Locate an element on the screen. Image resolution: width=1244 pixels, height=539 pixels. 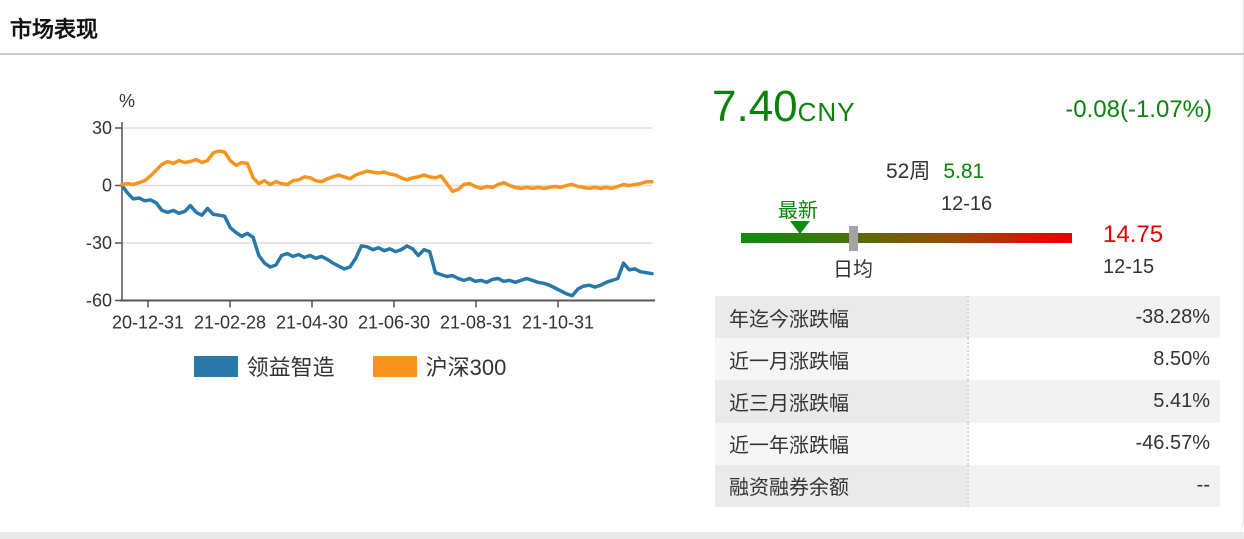
latest-price-marker-icon is located at coordinates (799, 227).